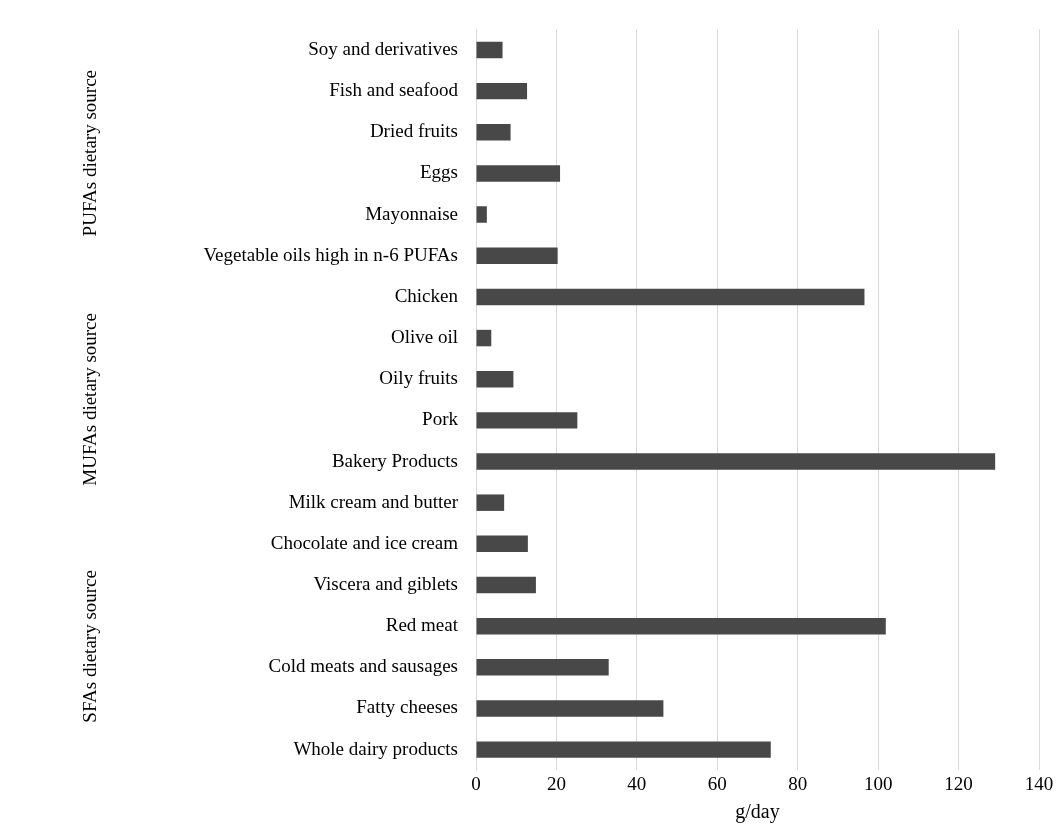  Describe the element at coordinates (637, 783) in the screenshot. I see `x-tick-label: 40` at that location.